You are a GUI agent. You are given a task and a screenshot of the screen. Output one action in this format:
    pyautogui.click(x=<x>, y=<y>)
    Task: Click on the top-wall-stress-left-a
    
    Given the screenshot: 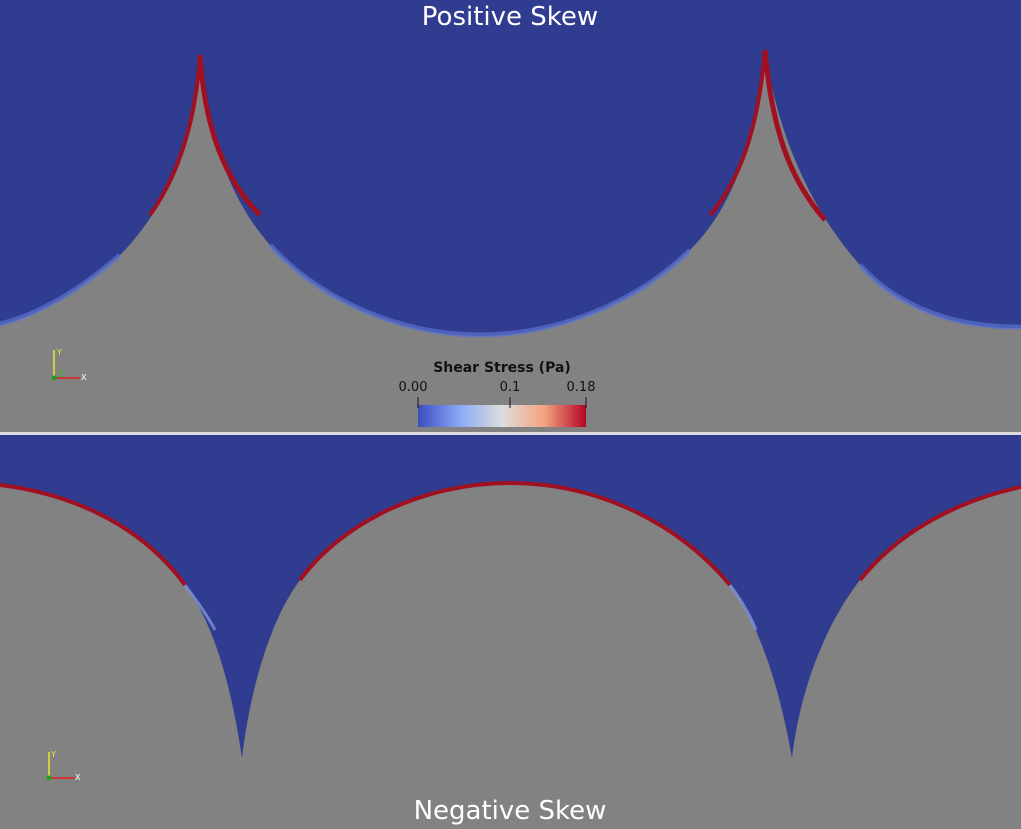 What is the action you would take?
    pyautogui.click(x=175, y=135)
    